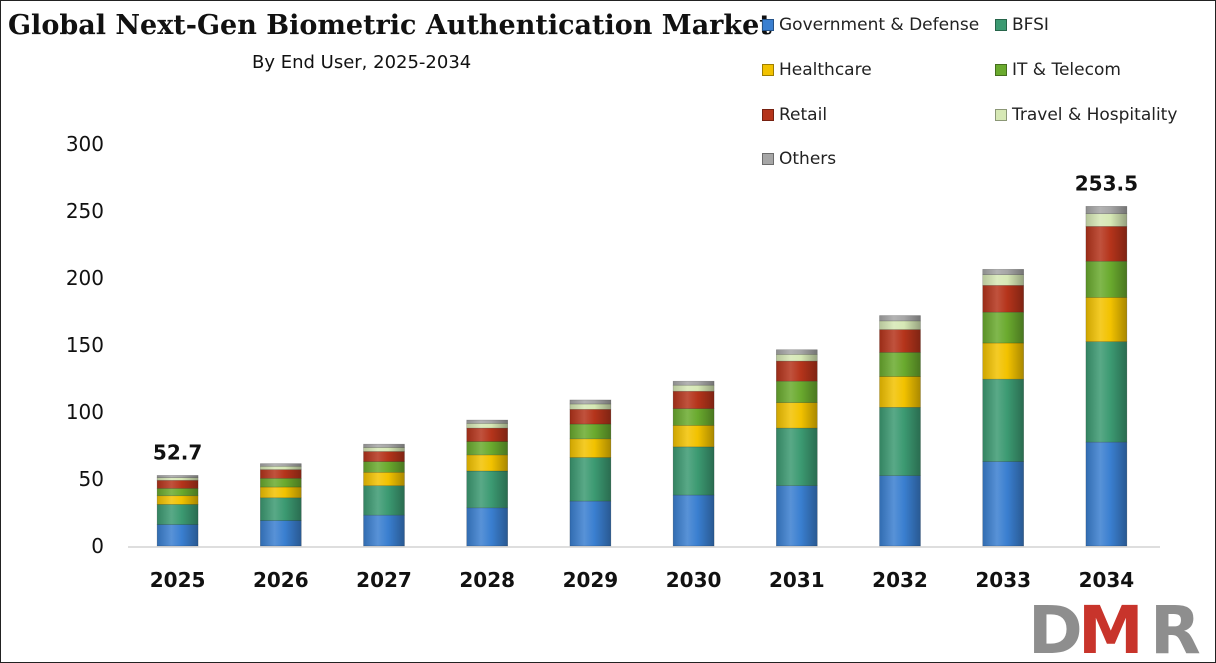 This screenshot has height=663, width=1216. I want to click on legend-item: IT & Telecom, so click(1058, 70).